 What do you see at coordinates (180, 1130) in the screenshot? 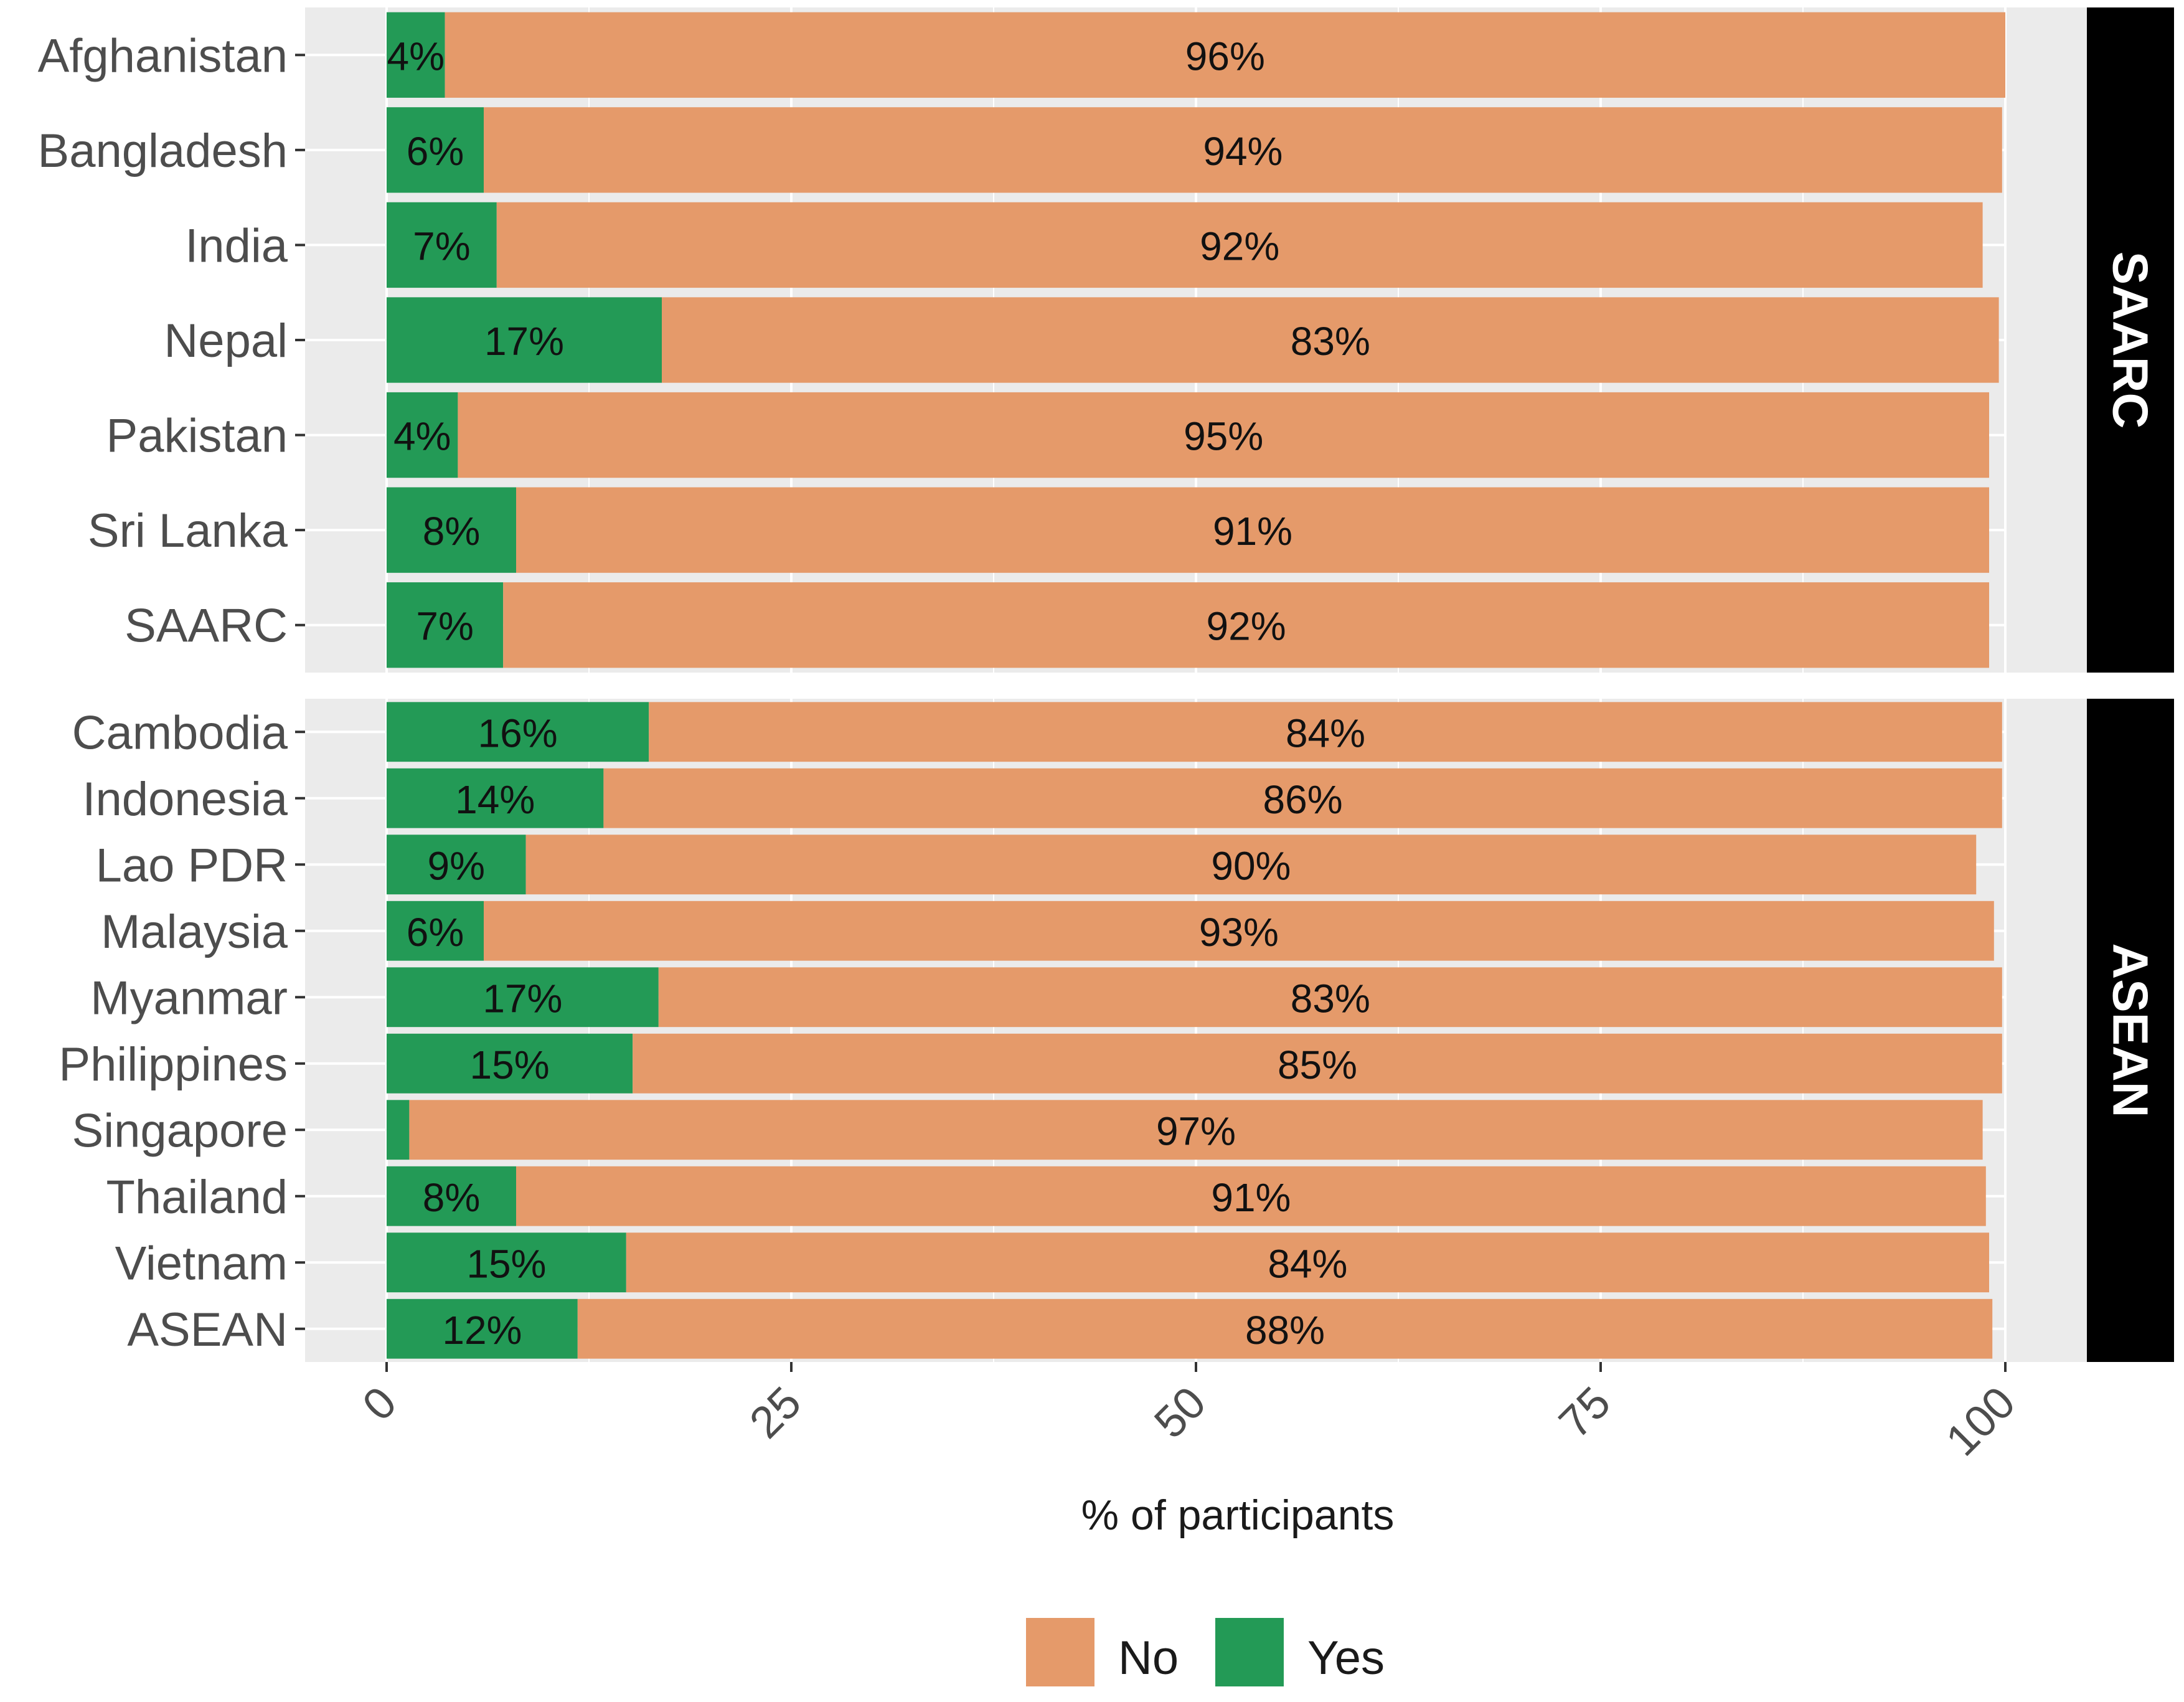
I see `y-tick-label: Singapore` at bounding box center [180, 1130].